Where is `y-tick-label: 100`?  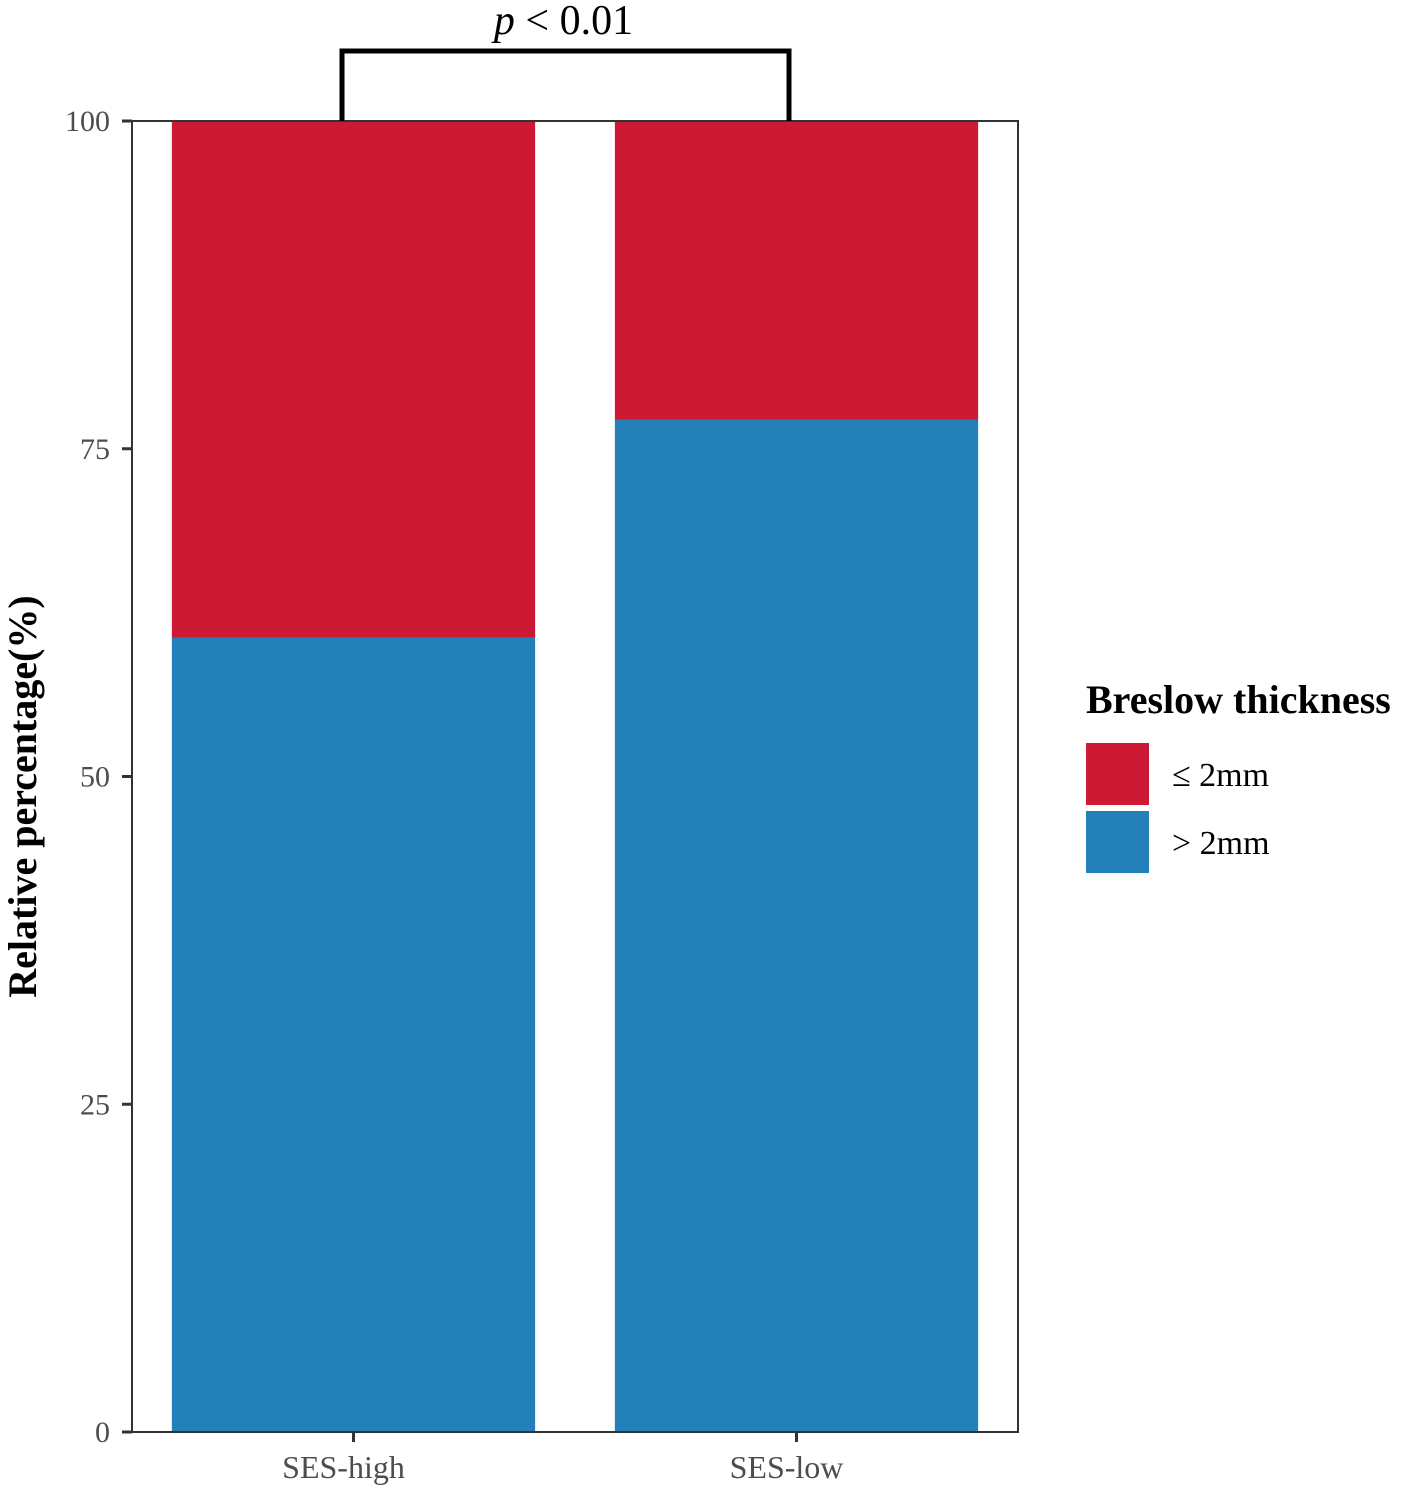 y-tick-label: 100 is located at coordinates (87, 121).